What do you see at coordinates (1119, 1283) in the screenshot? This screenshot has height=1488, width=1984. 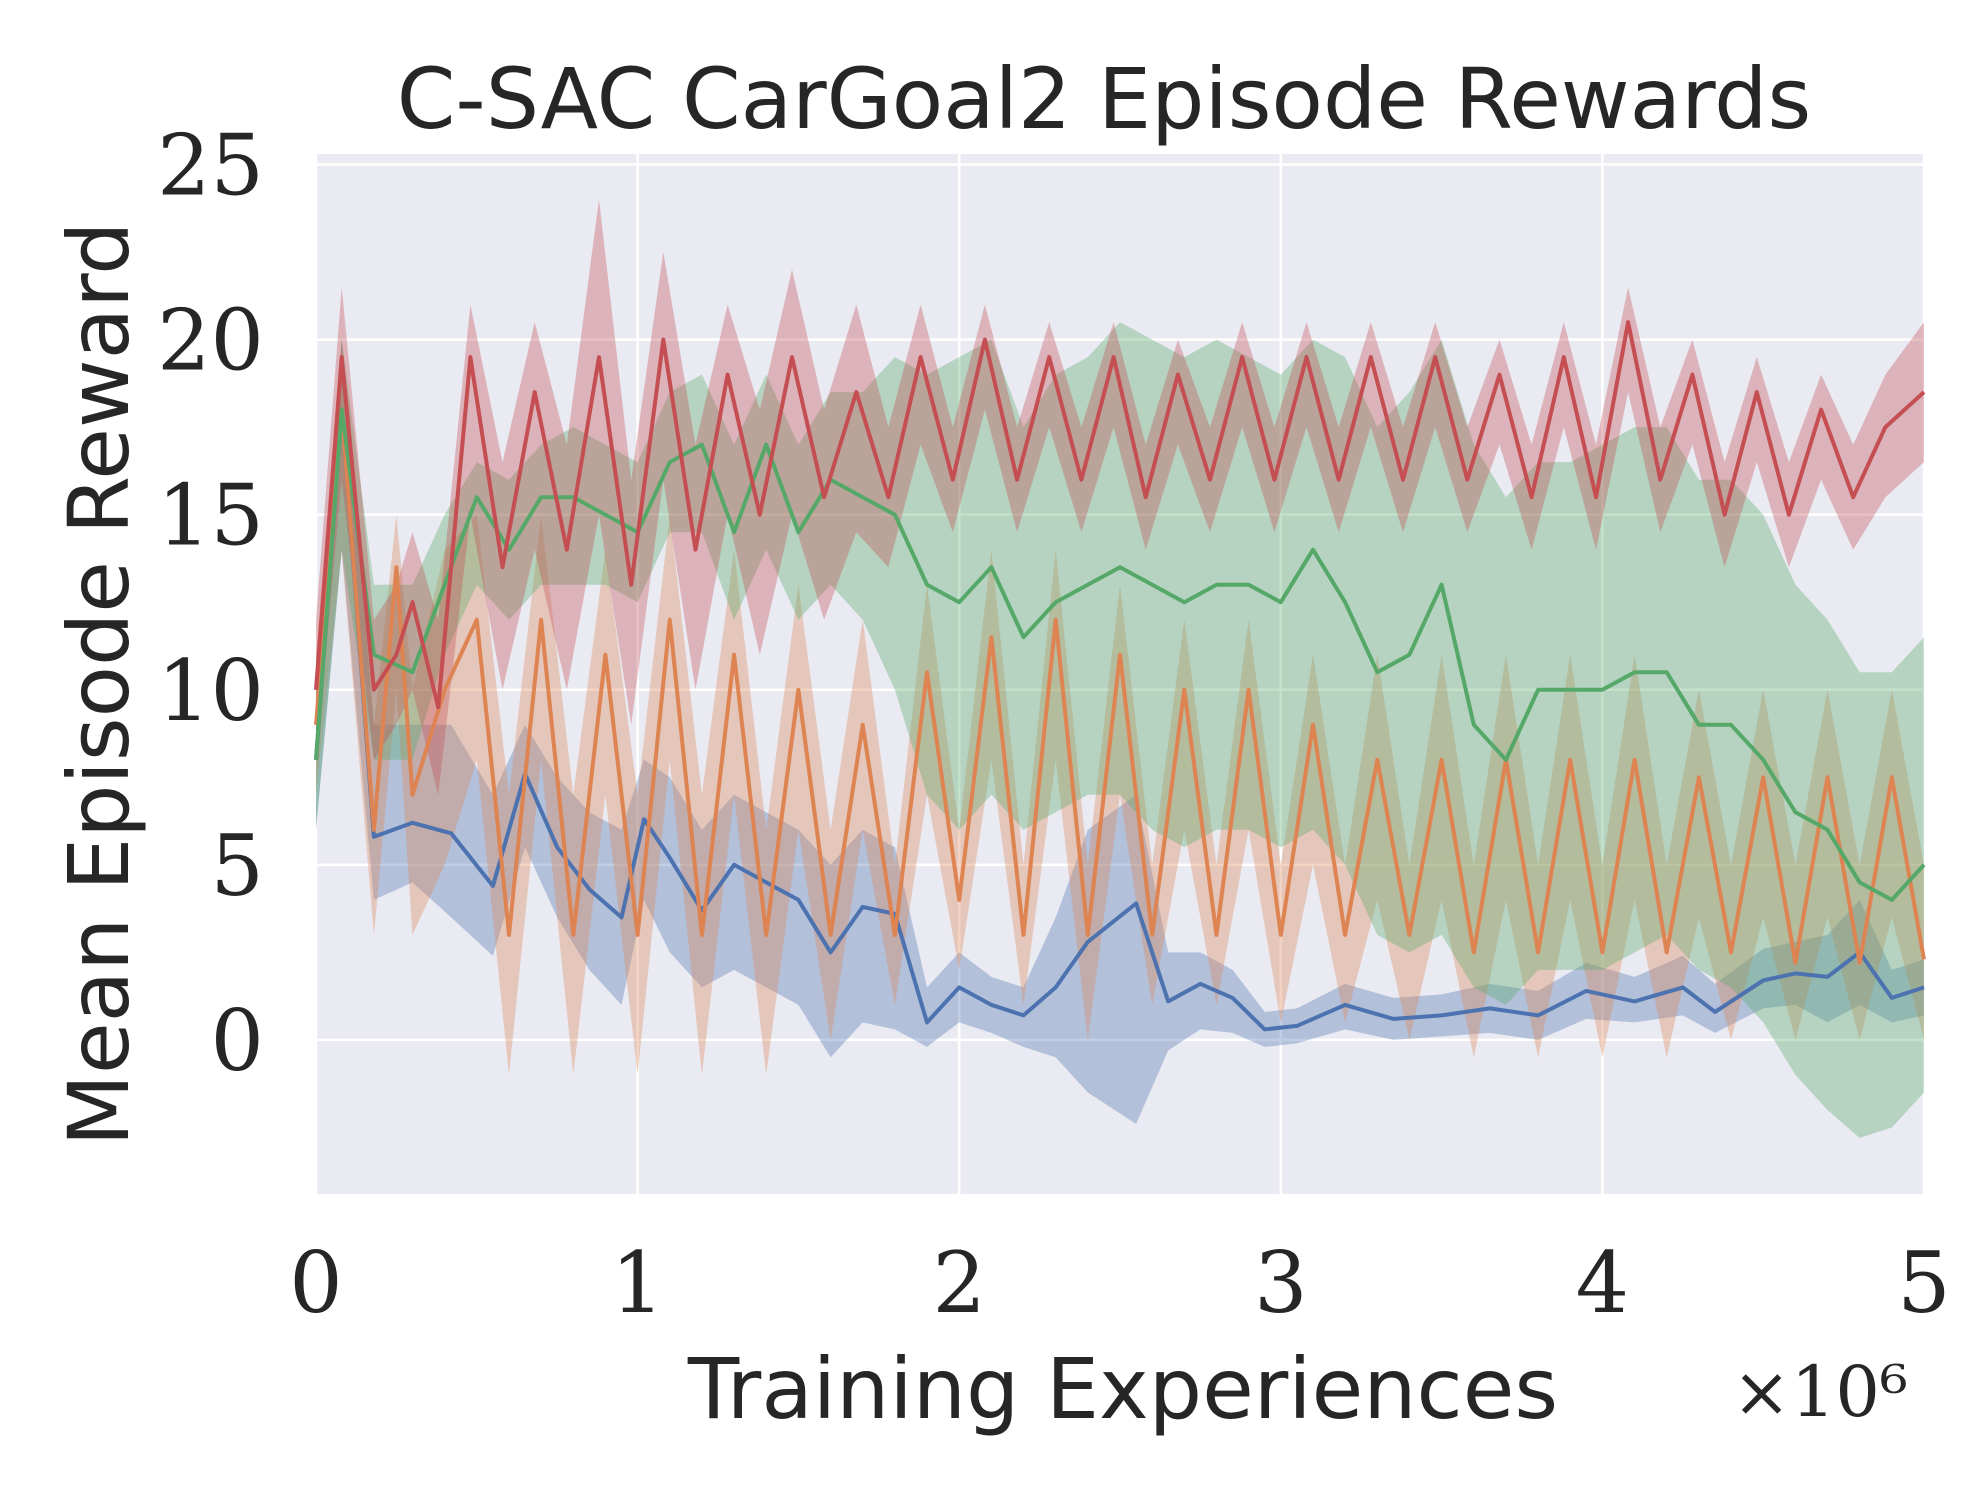 I see `x-tick-labels: 0 1 2 3 4 5` at bounding box center [1119, 1283].